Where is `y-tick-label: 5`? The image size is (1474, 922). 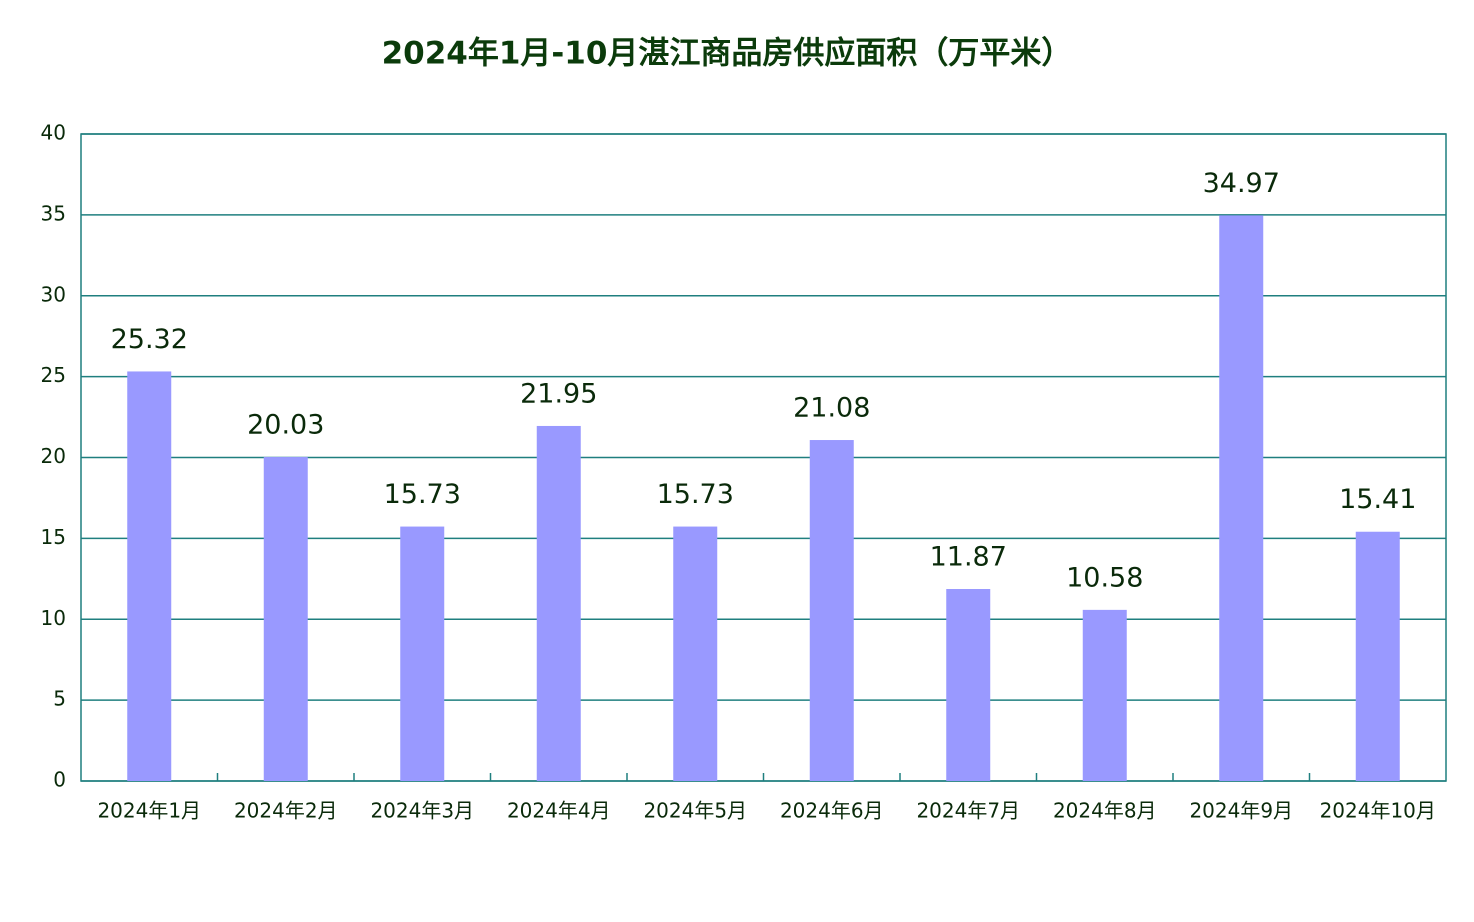 y-tick-label: 5 is located at coordinates (59, 699).